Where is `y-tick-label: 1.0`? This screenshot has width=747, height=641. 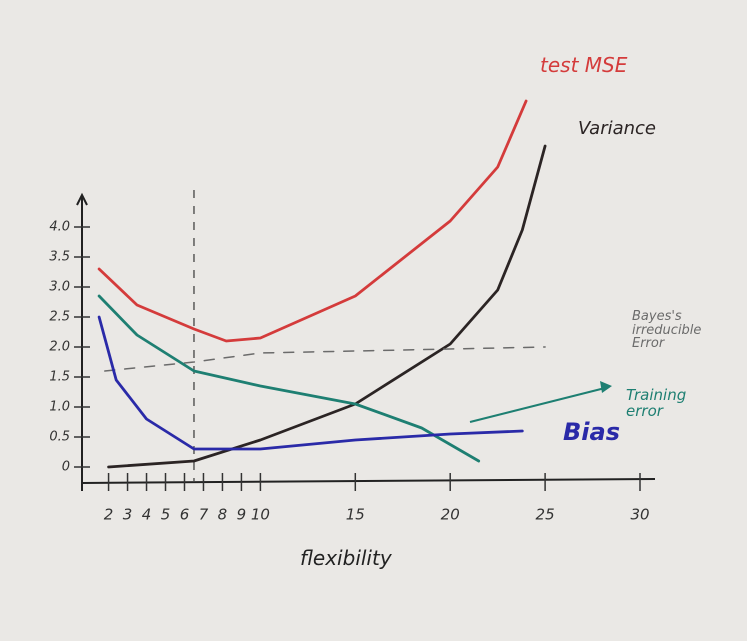
y-tick-label: 1.0 is located at coordinates (59, 407).